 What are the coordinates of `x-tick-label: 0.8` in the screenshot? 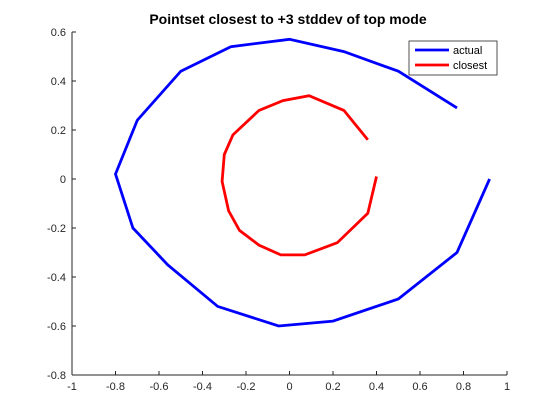 It's located at (463, 387).